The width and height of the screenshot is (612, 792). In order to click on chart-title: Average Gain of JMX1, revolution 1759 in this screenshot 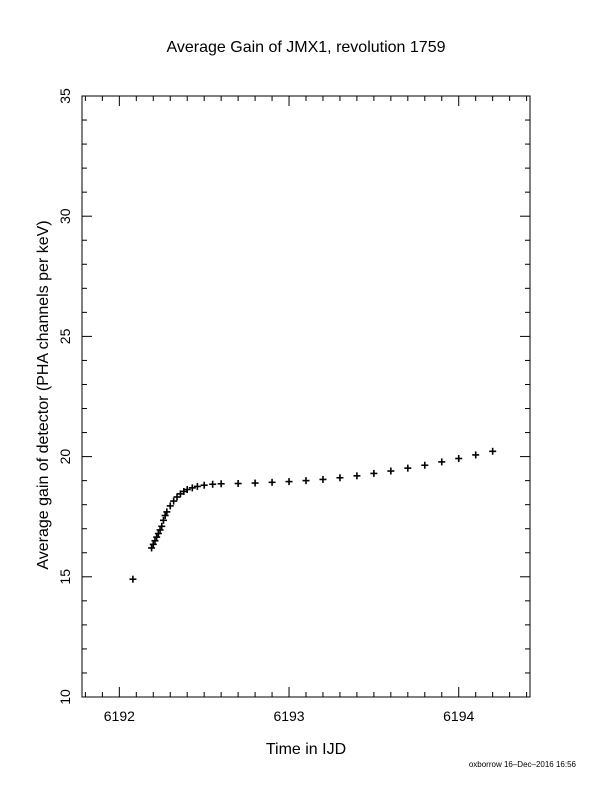, I will do `click(306, 47)`.